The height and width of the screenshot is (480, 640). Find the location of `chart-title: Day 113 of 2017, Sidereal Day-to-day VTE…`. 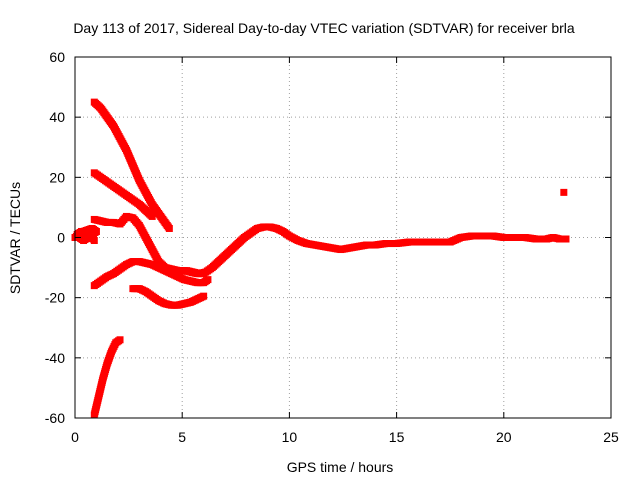

chart-title: Day 113 of 2017, Sidereal Day-to-day VTE… is located at coordinates (324, 28).